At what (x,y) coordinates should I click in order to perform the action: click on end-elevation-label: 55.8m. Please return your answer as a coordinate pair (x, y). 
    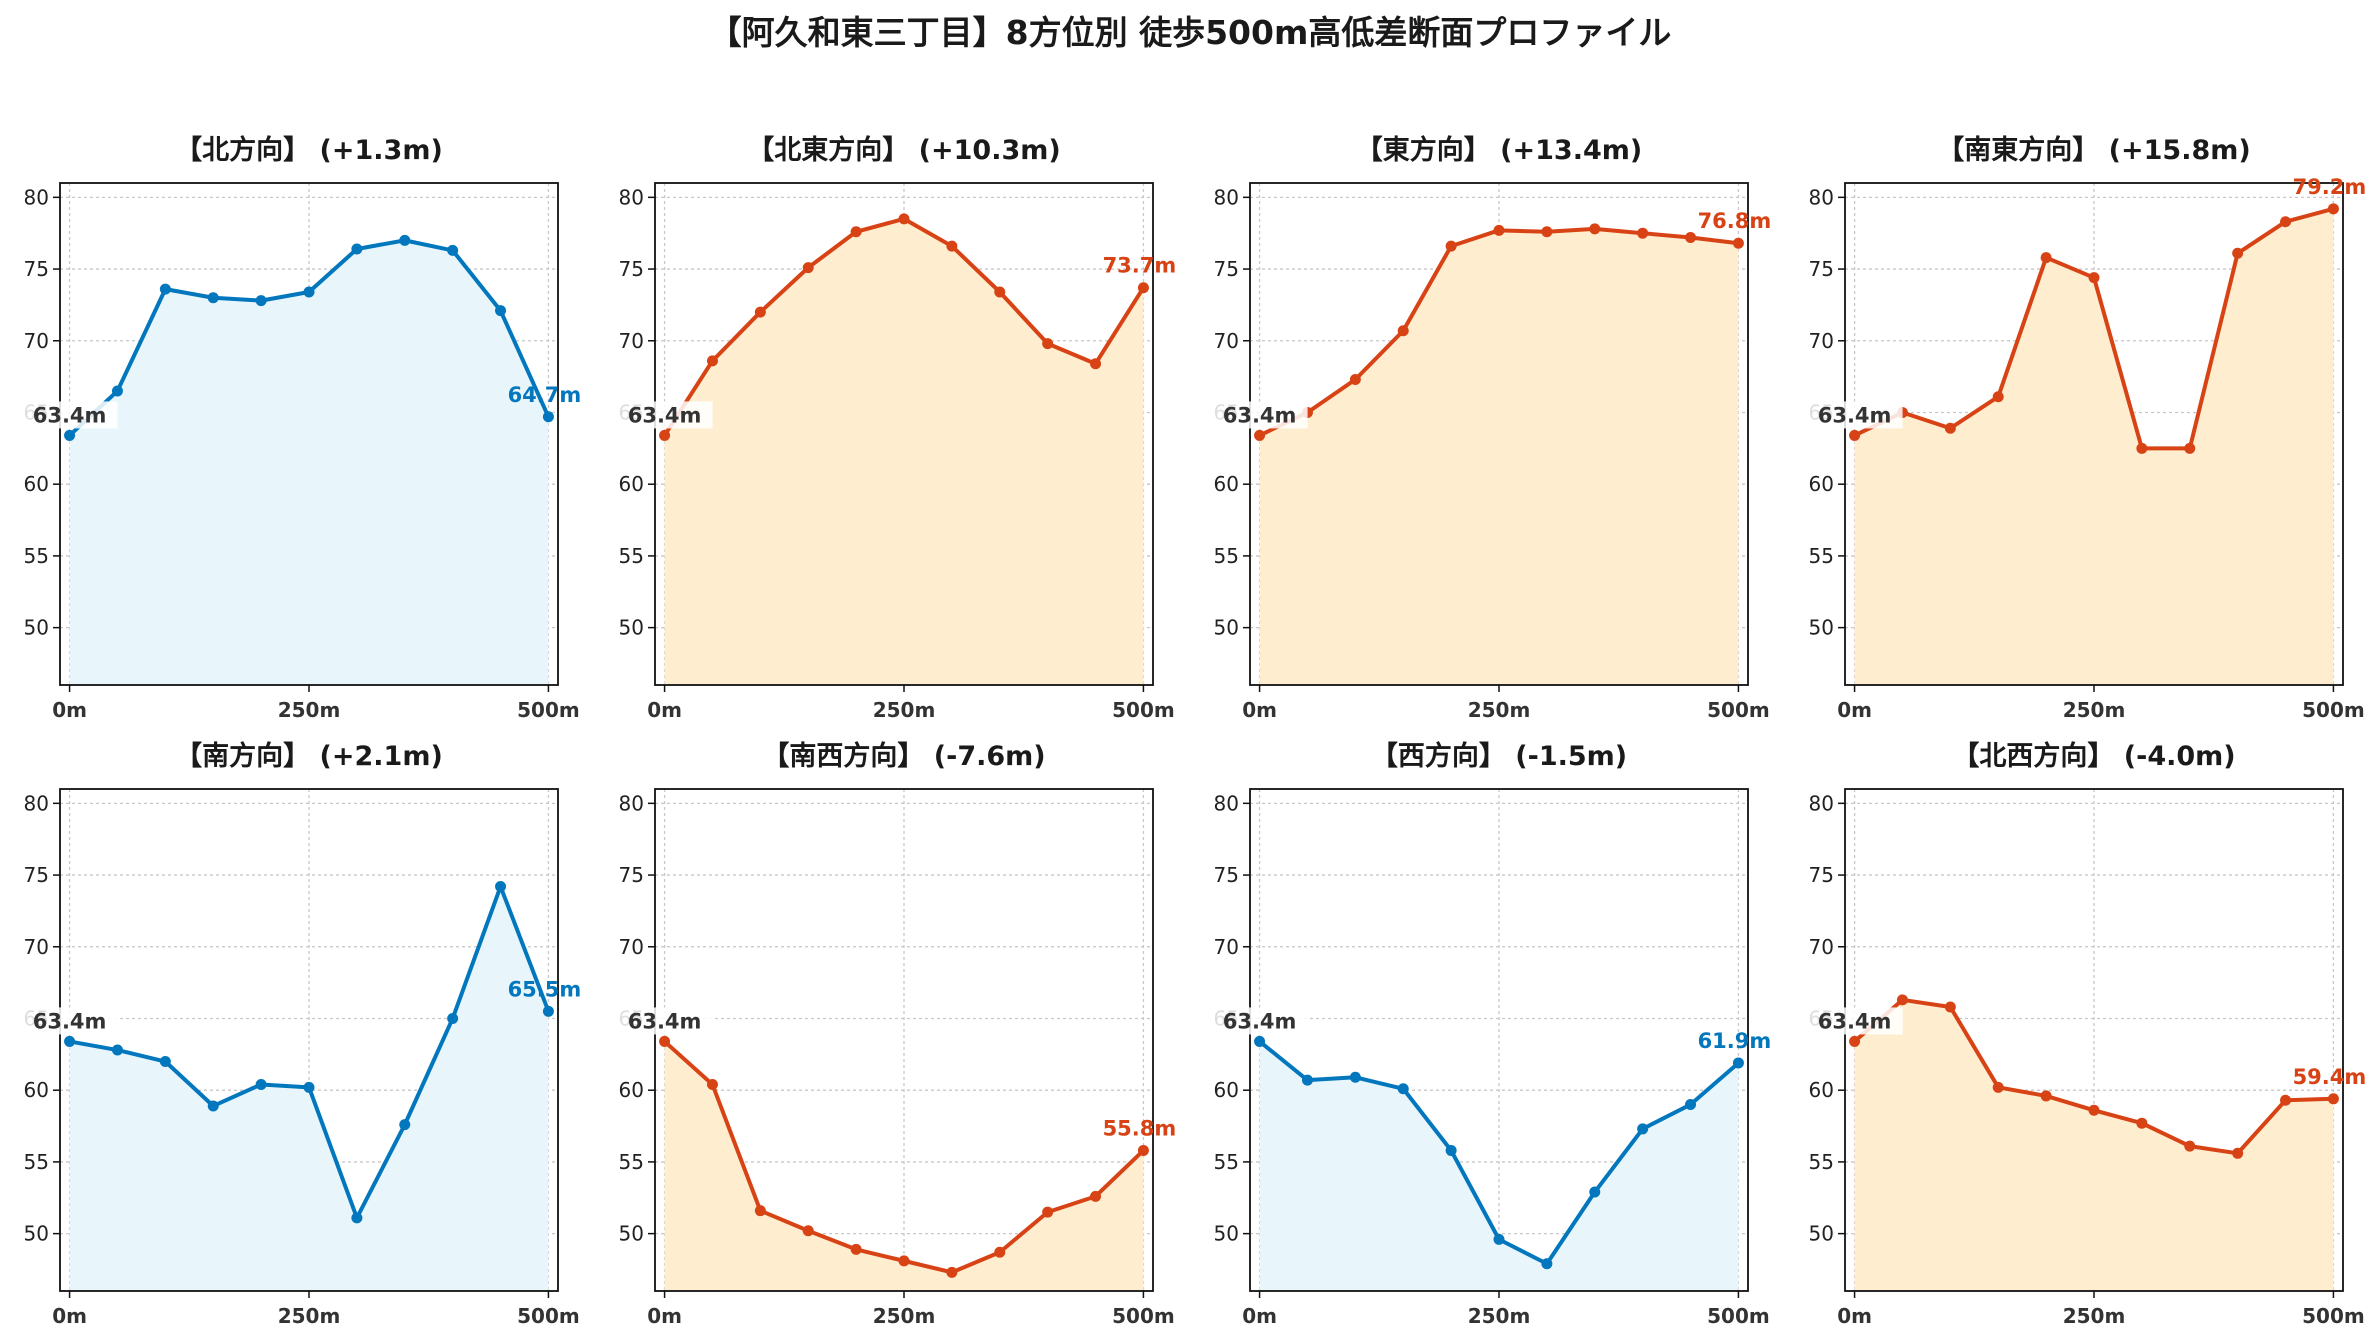
    Looking at the image, I should click on (1140, 1128).